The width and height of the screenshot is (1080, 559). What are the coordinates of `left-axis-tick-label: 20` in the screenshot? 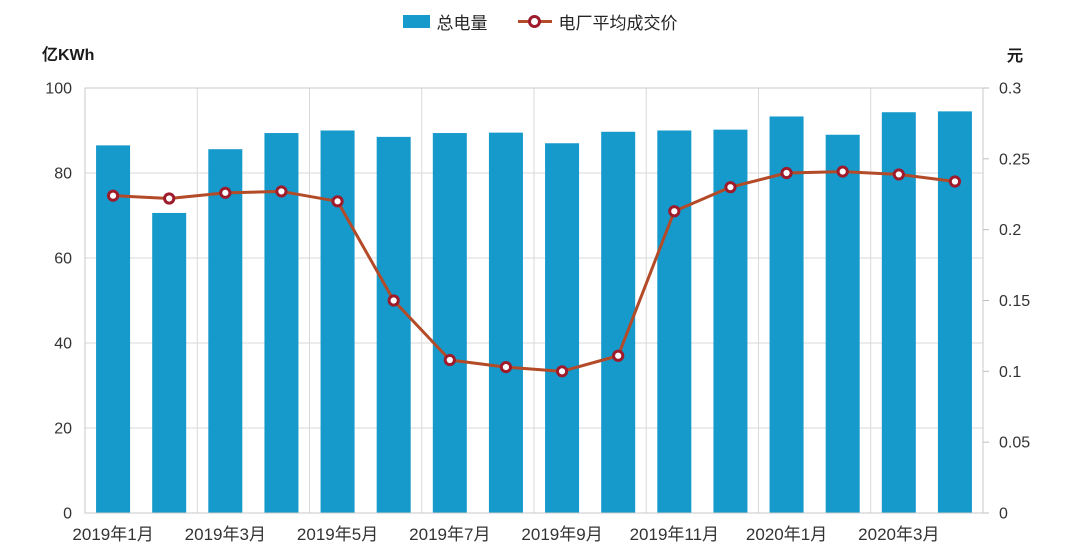 It's located at (63, 429).